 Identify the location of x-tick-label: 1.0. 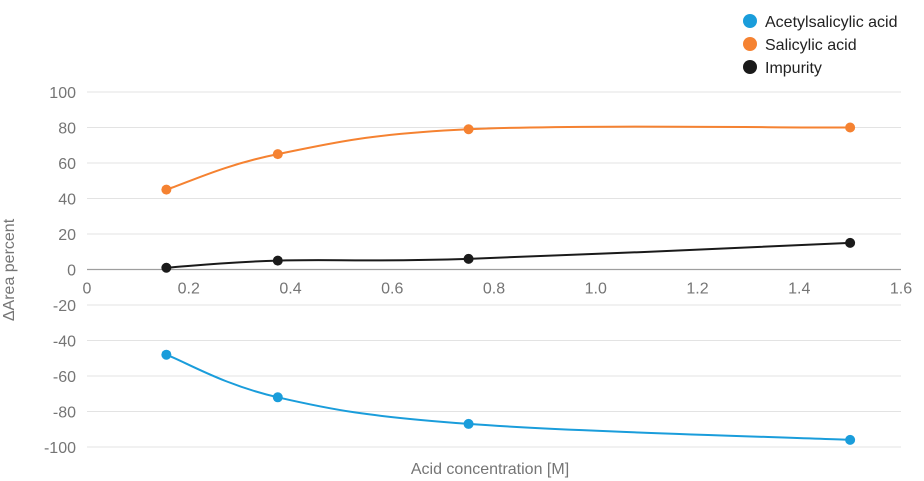
(596, 289).